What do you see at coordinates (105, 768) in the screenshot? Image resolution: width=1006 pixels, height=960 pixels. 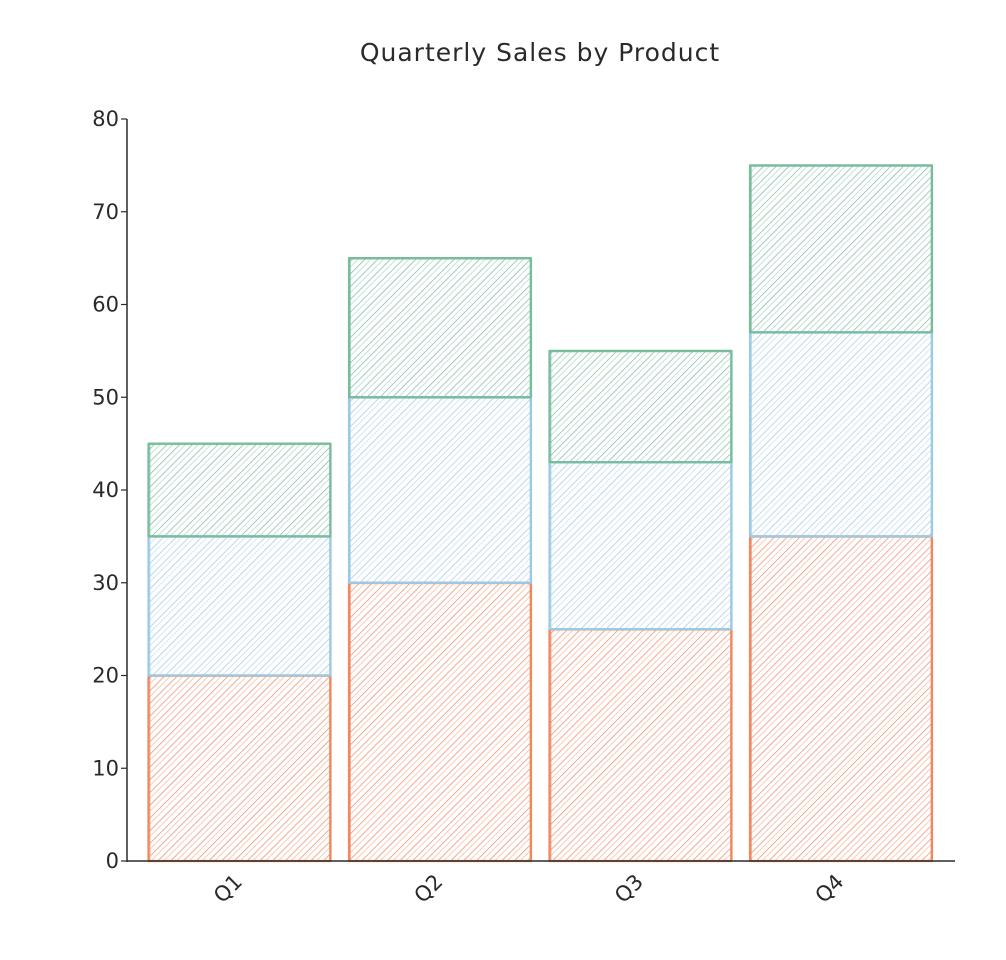 I see `y-tick-label: 10` at bounding box center [105, 768].